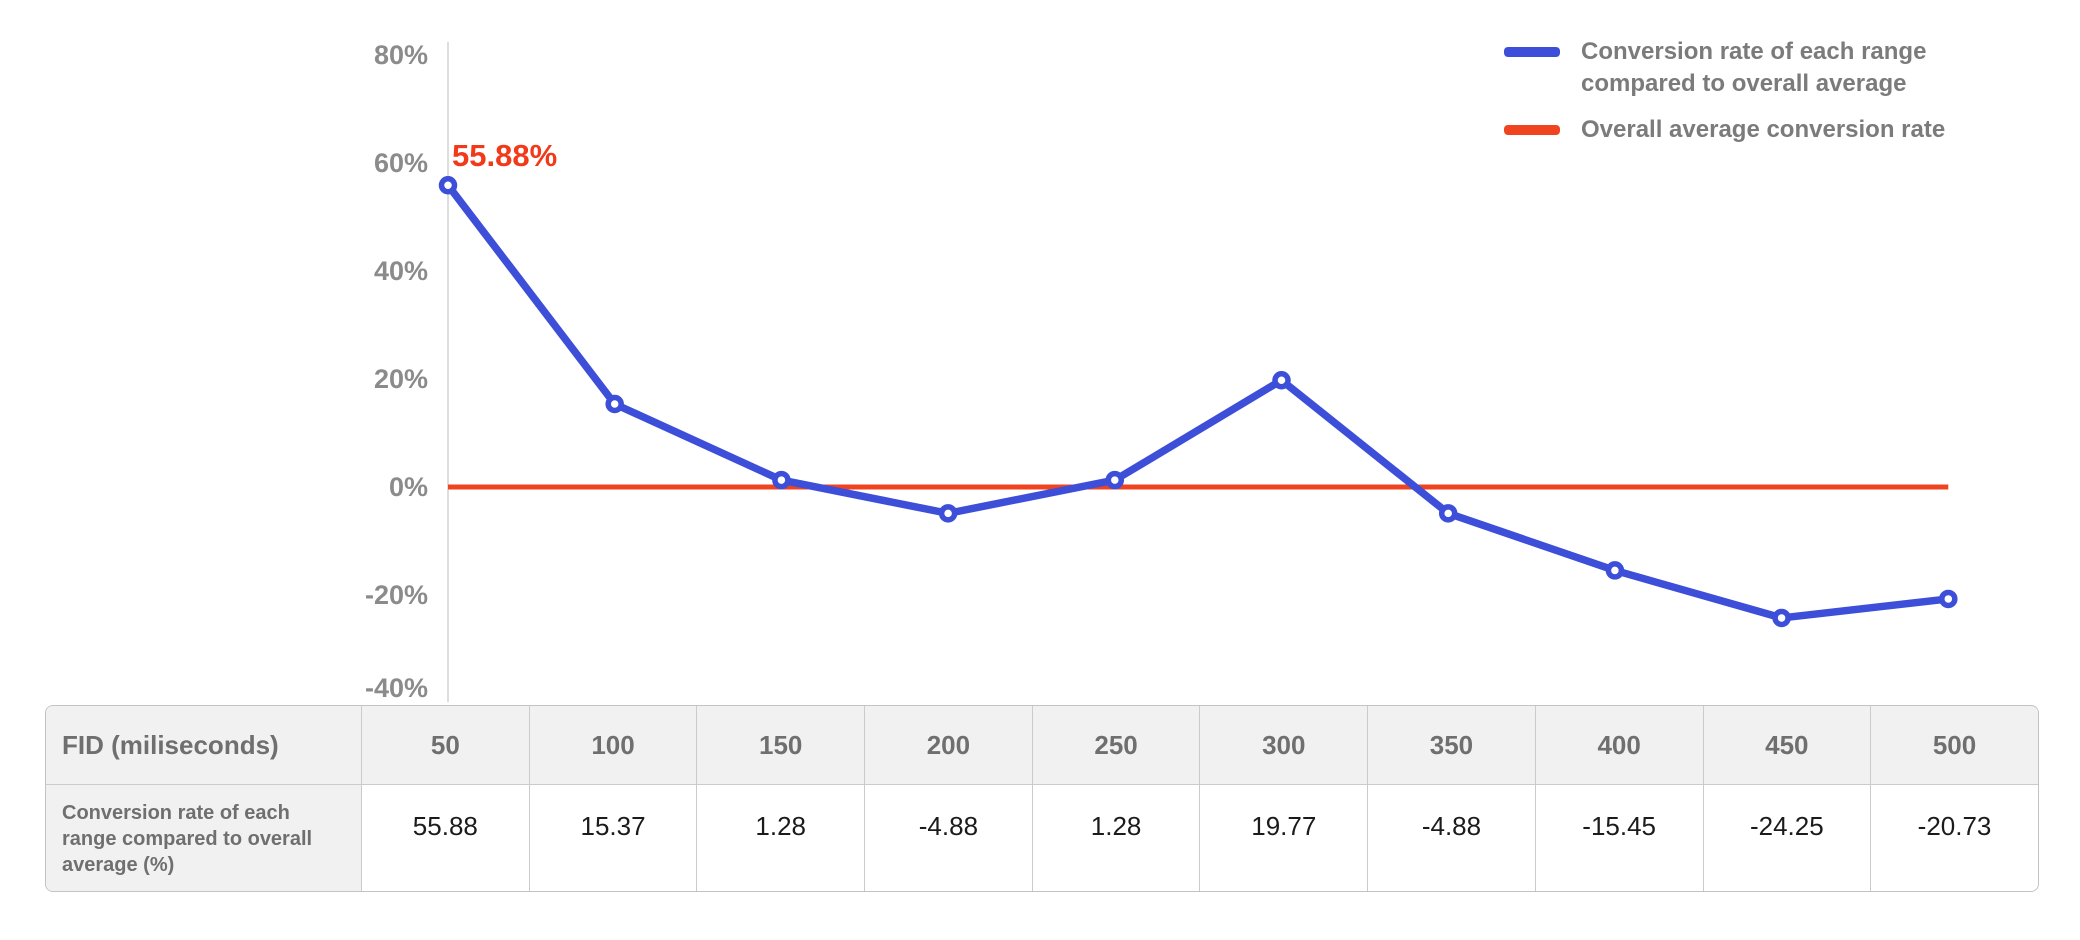  I want to click on series-line-swatch, so click(1532, 52).